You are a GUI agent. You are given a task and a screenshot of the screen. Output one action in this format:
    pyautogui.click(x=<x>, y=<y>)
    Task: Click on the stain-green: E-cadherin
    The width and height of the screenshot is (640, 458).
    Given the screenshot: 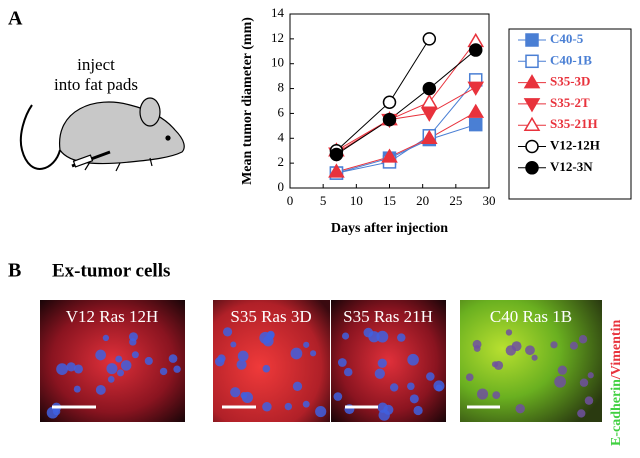 What is the action you would take?
    pyautogui.click(x=616, y=412)
    